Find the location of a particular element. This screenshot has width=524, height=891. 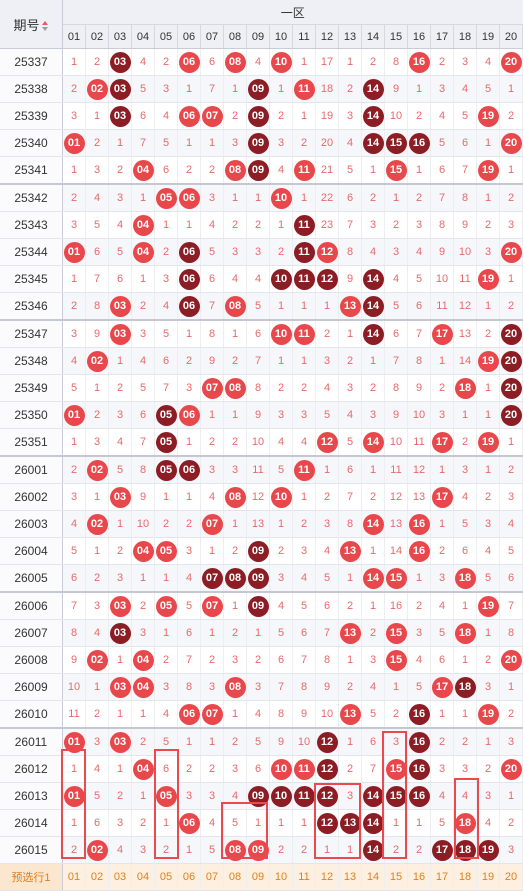

preview-number-cell: 13 is located at coordinates (350, 877).